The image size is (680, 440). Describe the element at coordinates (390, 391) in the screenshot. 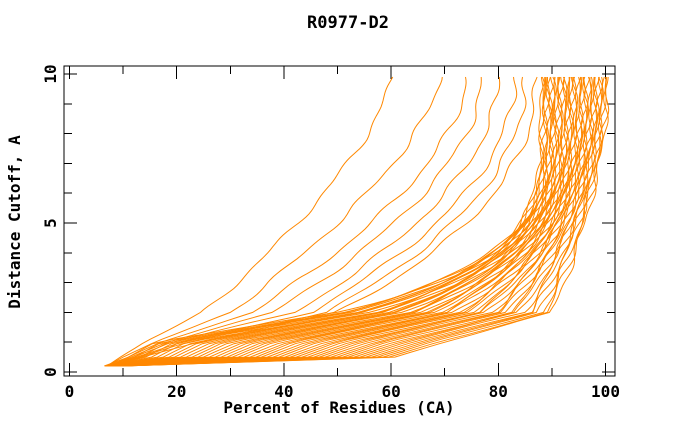

I see `x-tick-label: 60` at that location.